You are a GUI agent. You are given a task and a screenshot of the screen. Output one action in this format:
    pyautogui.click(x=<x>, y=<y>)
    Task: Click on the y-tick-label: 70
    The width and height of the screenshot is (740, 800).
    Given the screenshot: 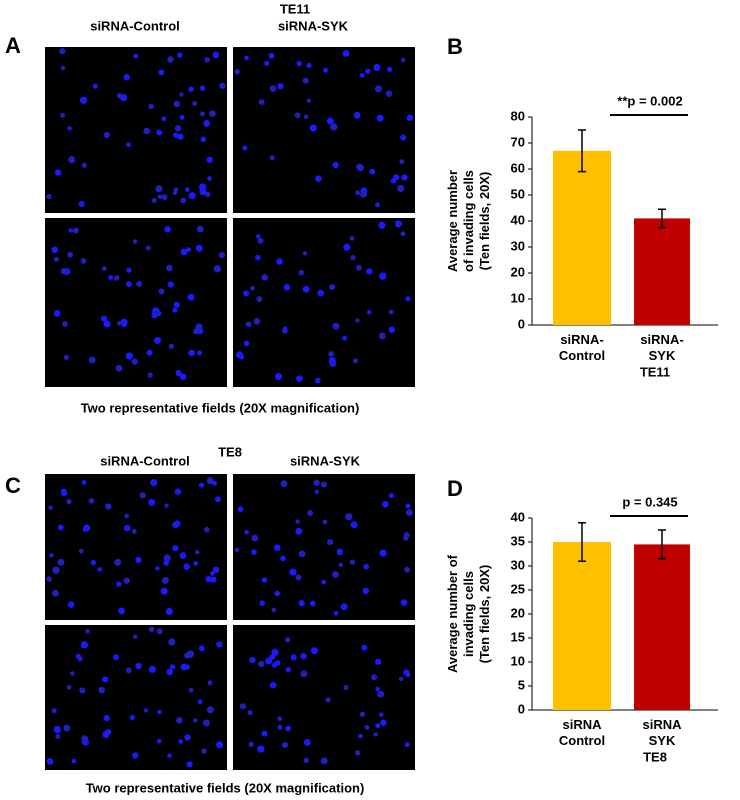 What is the action you would take?
    pyautogui.click(x=518, y=141)
    